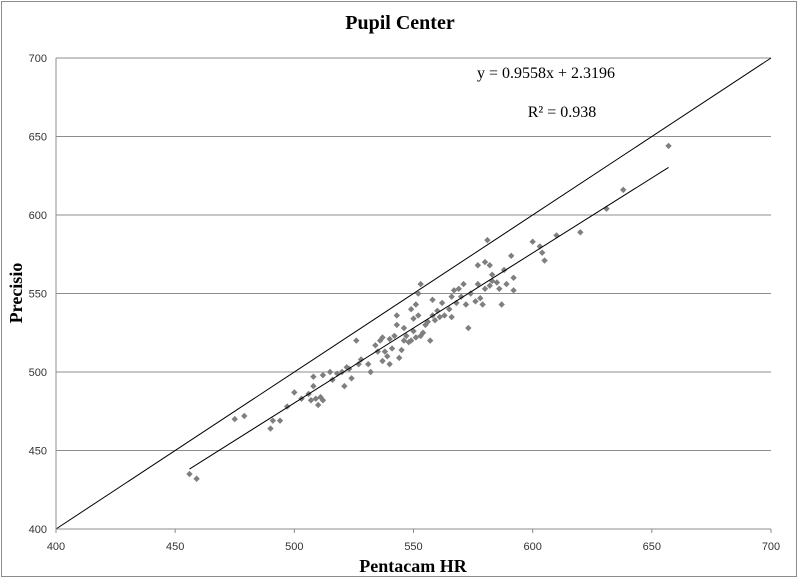  Describe the element at coordinates (652, 547) in the screenshot. I see `x-tick-label: 650` at that location.